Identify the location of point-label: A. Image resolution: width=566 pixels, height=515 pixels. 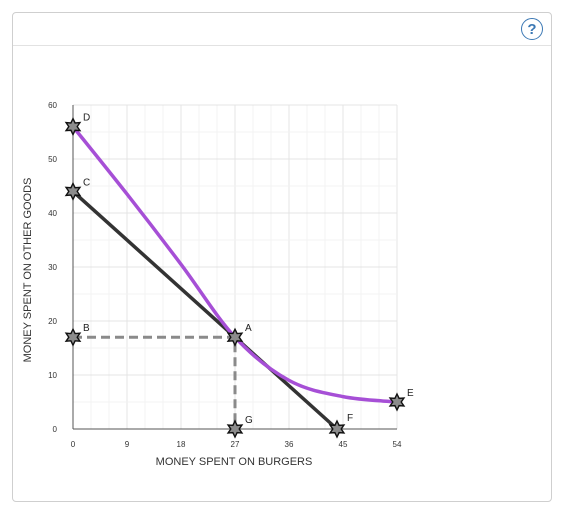
(248, 328).